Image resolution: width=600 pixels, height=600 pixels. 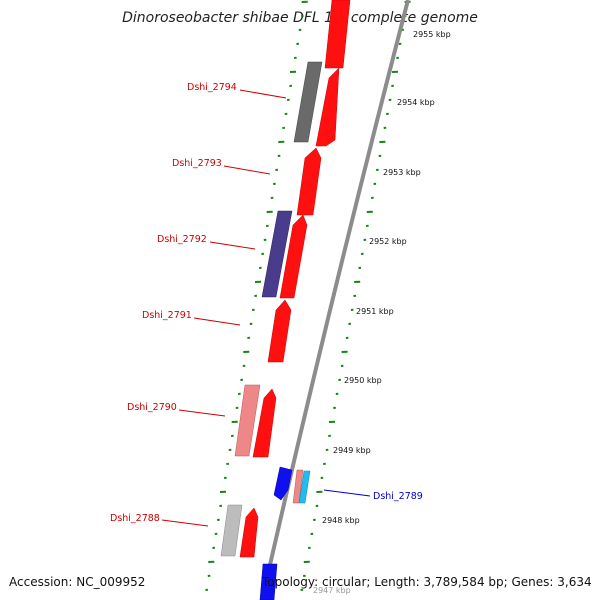 I want to click on kbp-label: 2950 kbp, so click(x=363, y=380).